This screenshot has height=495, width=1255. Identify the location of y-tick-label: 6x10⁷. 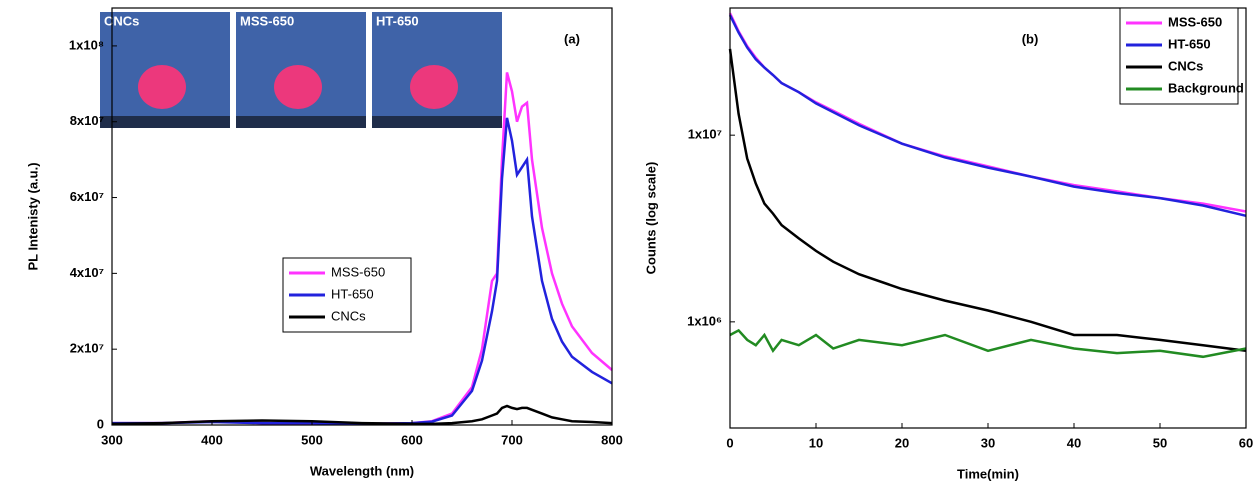
(87, 196).